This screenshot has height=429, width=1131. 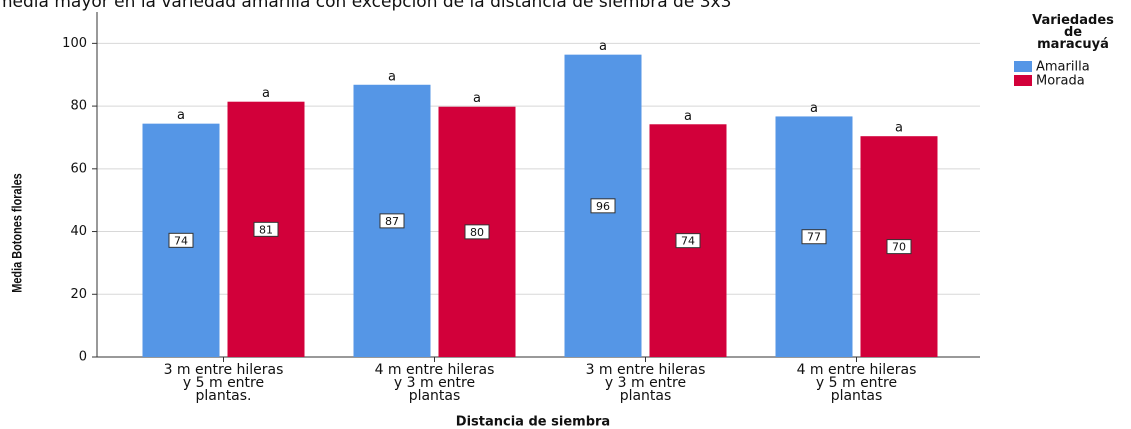 What do you see at coordinates (78, 294) in the screenshot?
I see `y-tick-label: 20` at bounding box center [78, 294].